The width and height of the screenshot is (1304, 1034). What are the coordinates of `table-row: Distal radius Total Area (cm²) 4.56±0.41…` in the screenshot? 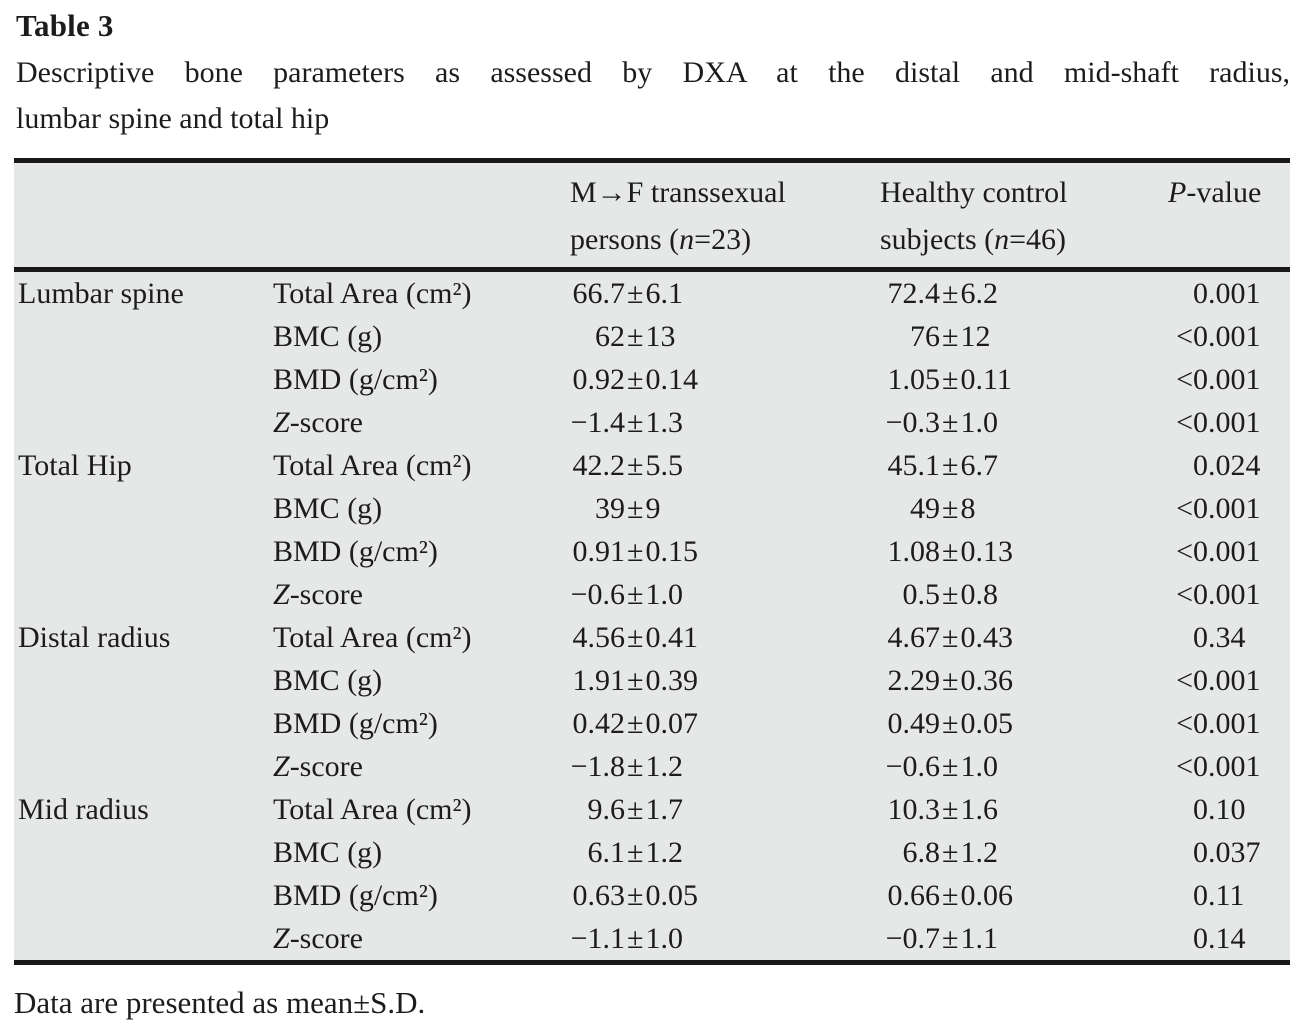 It's located at (652, 637).